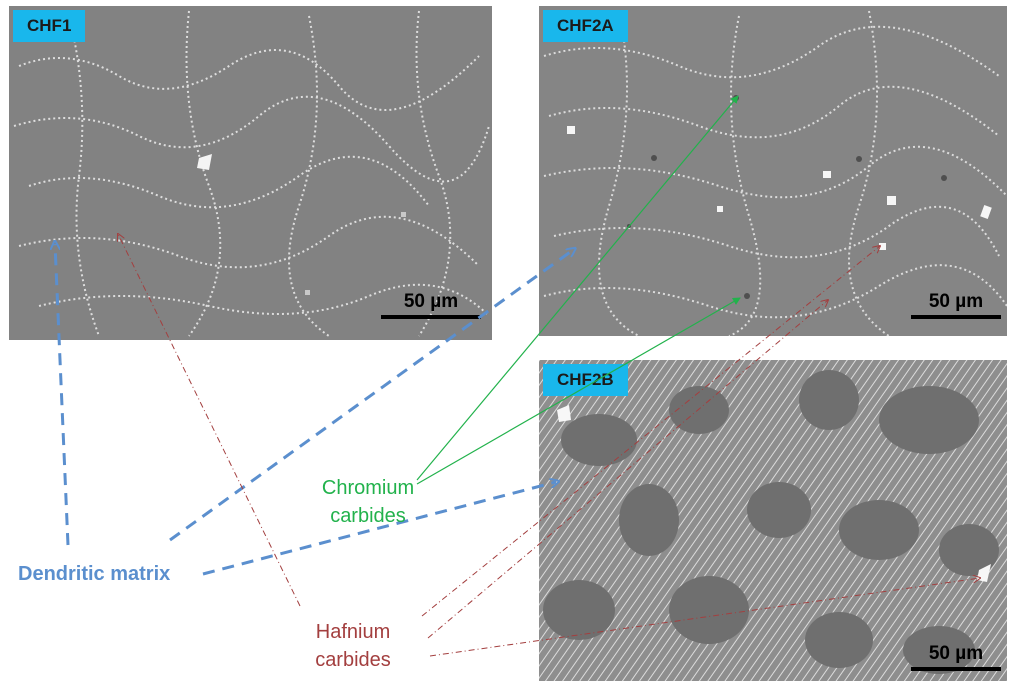 This screenshot has width=1013, height=682. Describe the element at coordinates (353, 646) in the screenshot. I see `label-hafnium-carbides: Hafnium carbides` at that location.